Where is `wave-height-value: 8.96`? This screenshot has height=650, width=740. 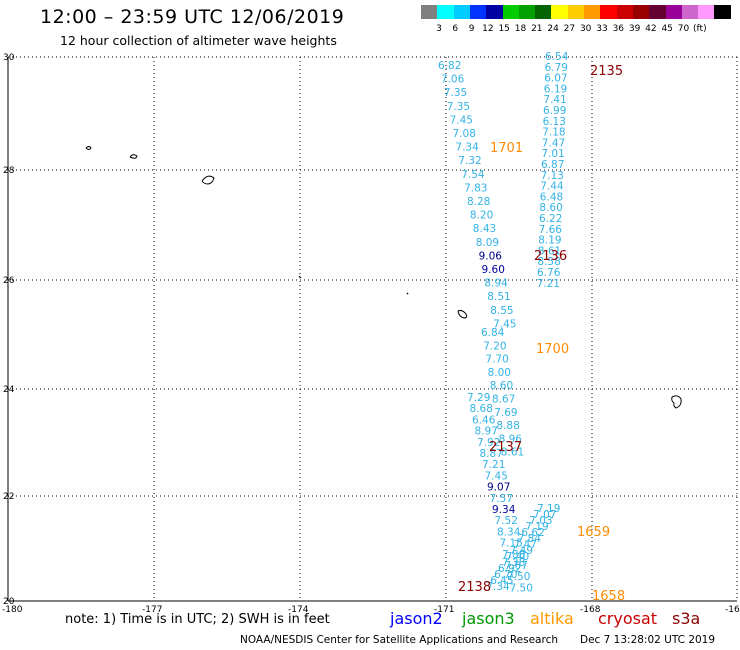 wave-height-value: 8.96 is located at coordinates (511, 439).